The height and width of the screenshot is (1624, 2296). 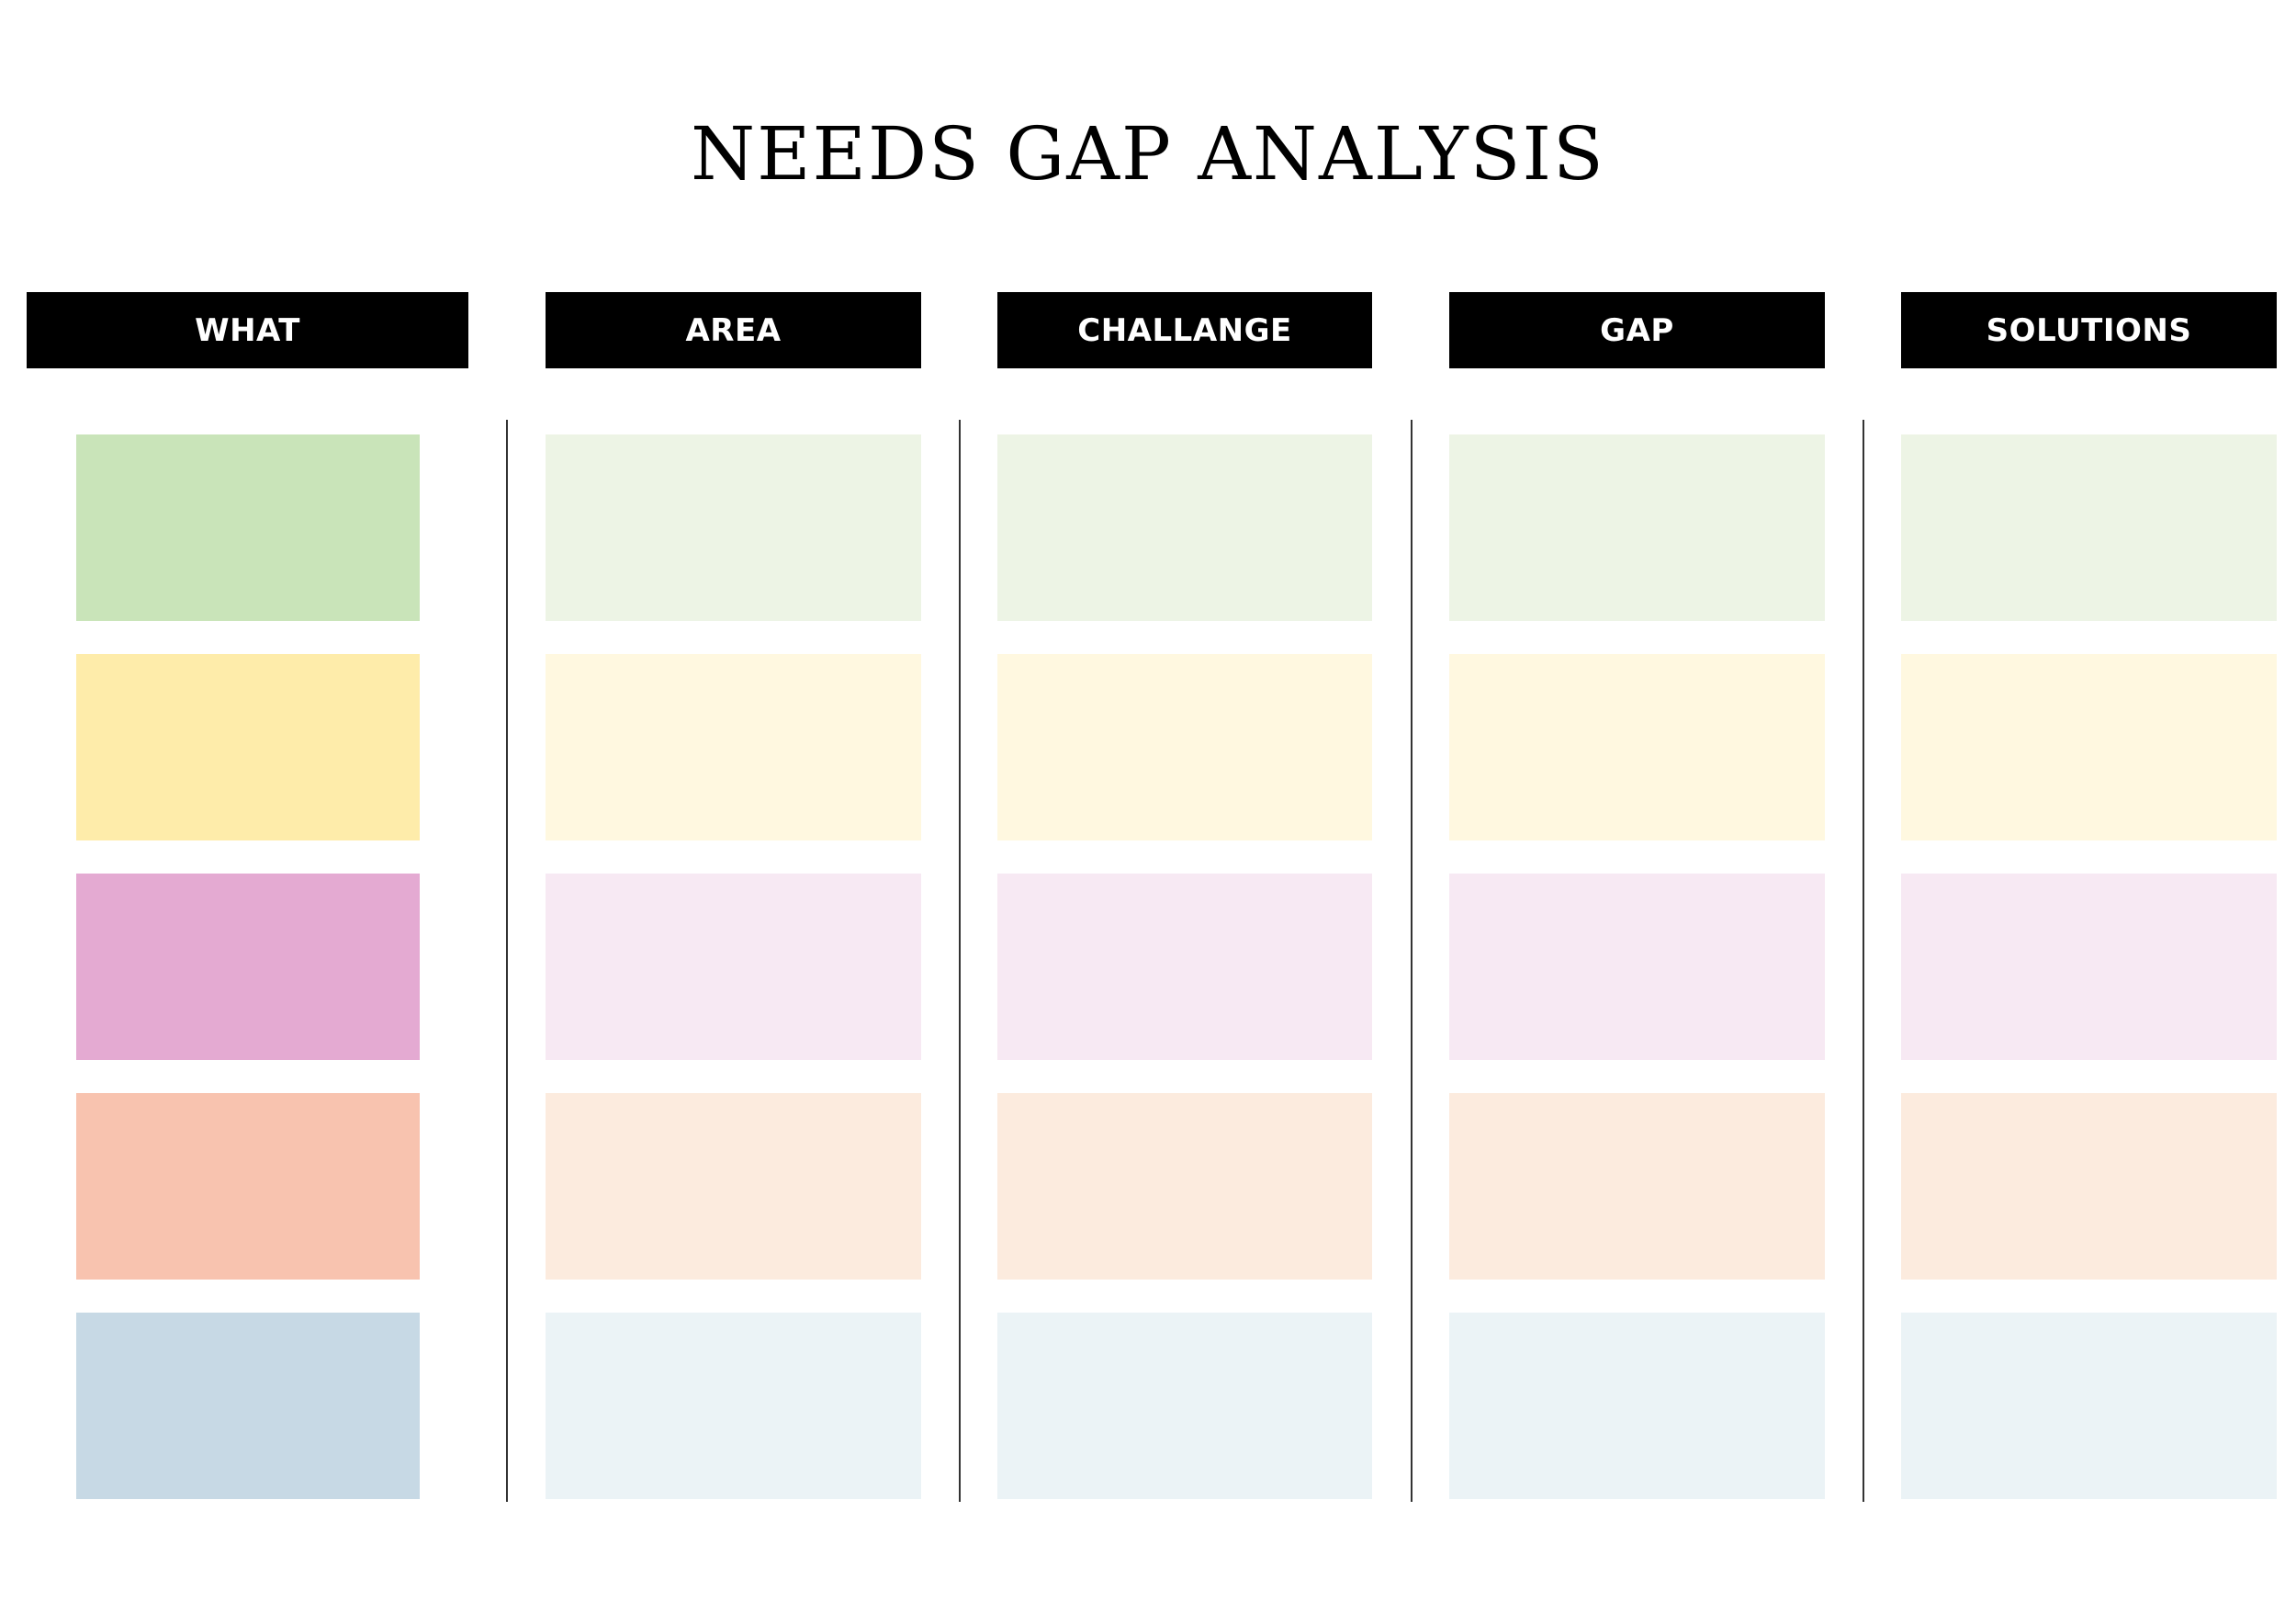 What do you see at coordinates (247, 330) in the screenshot?
I see `column-header-what: WHAT` at bounding box center [247, 330].